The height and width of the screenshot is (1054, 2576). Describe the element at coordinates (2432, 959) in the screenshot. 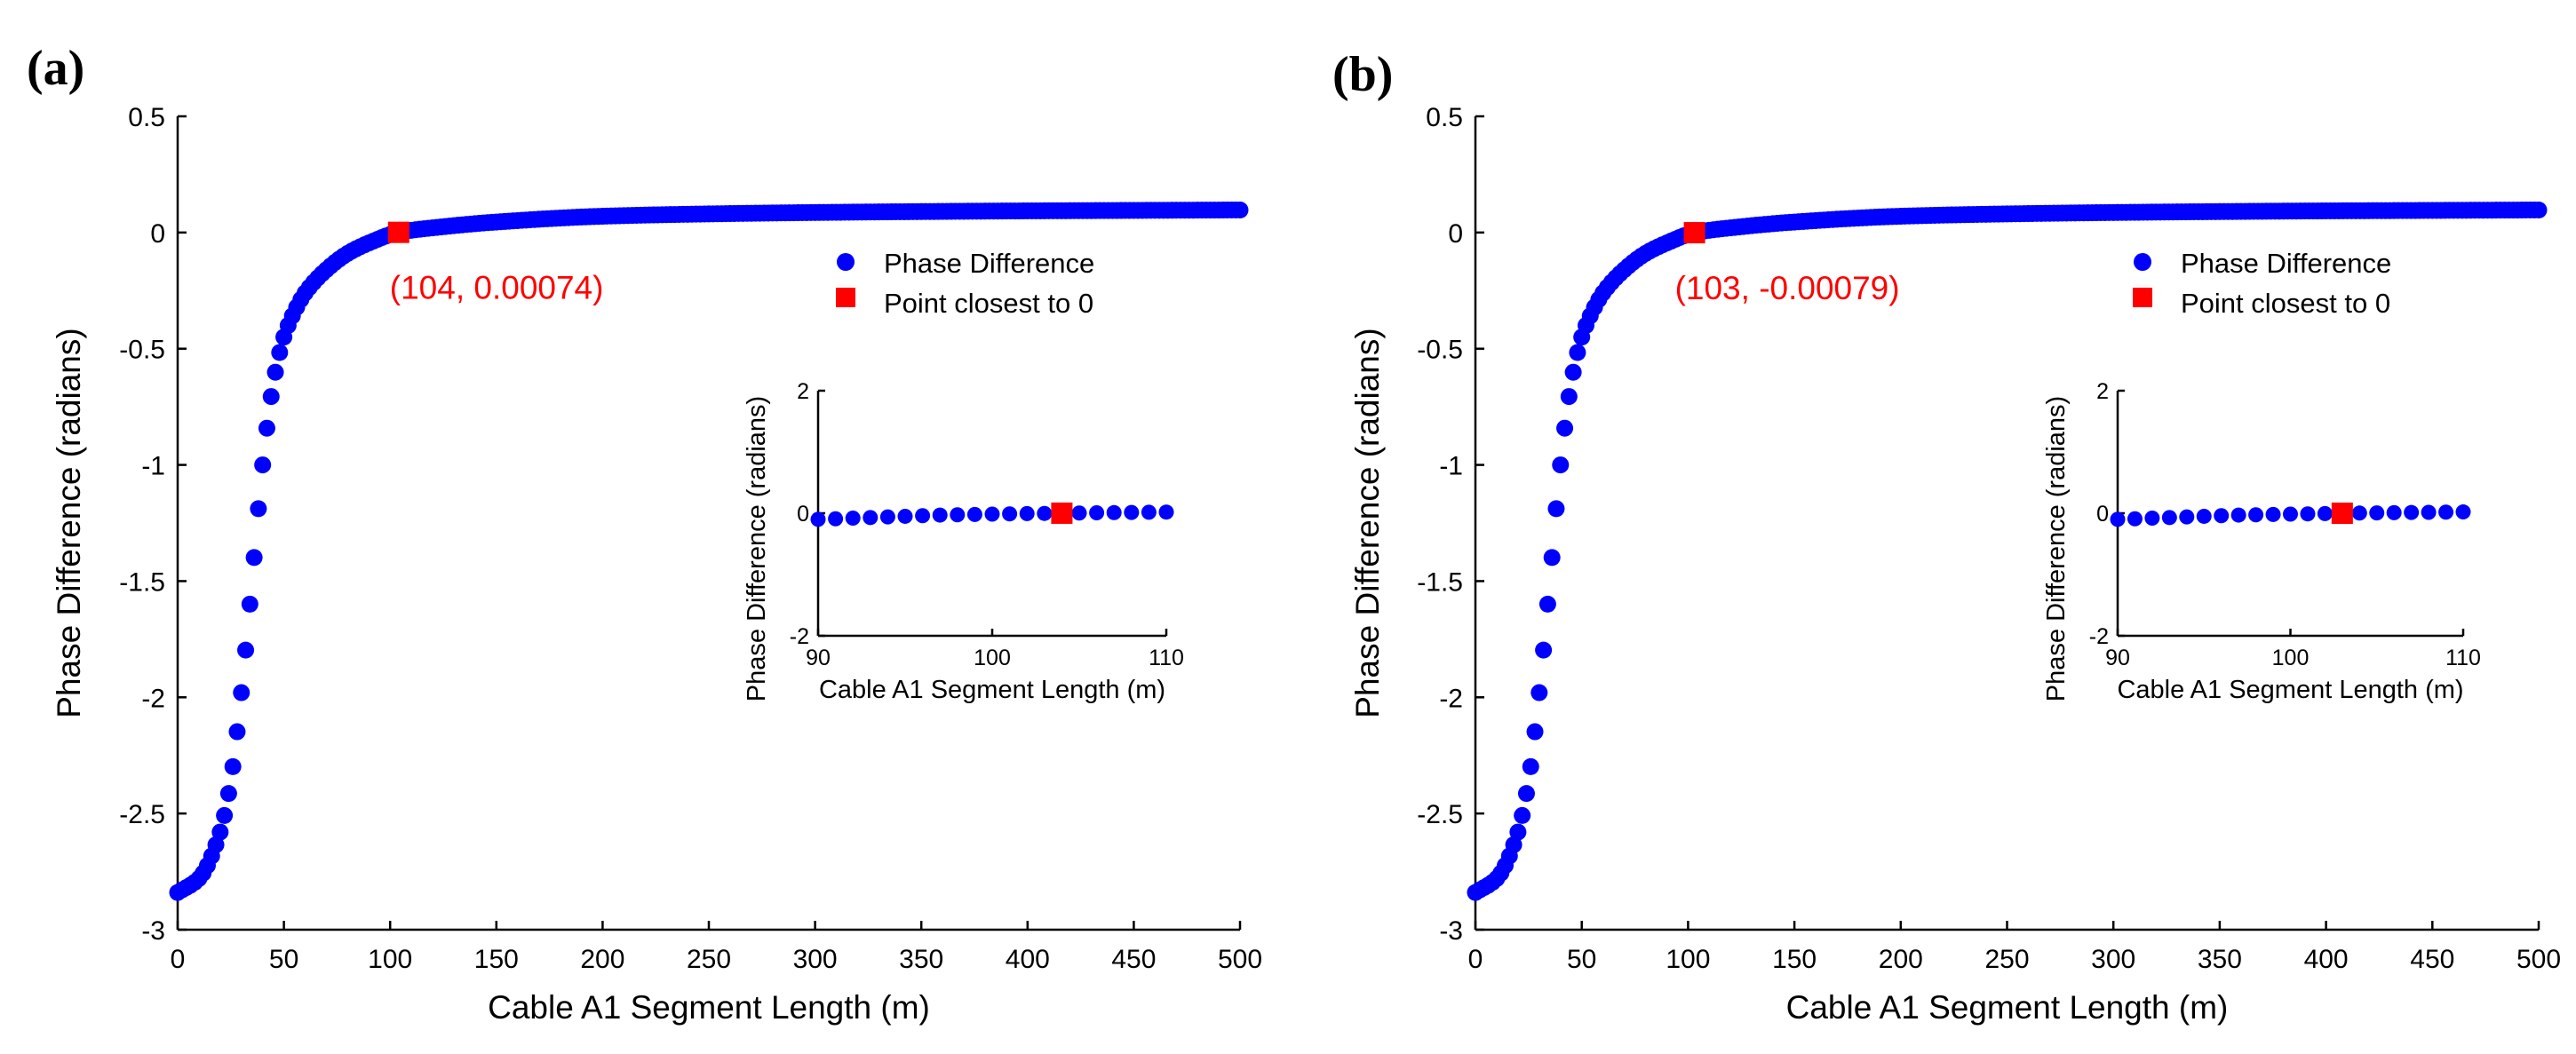

I see `x-tick-label: 450` at that location.